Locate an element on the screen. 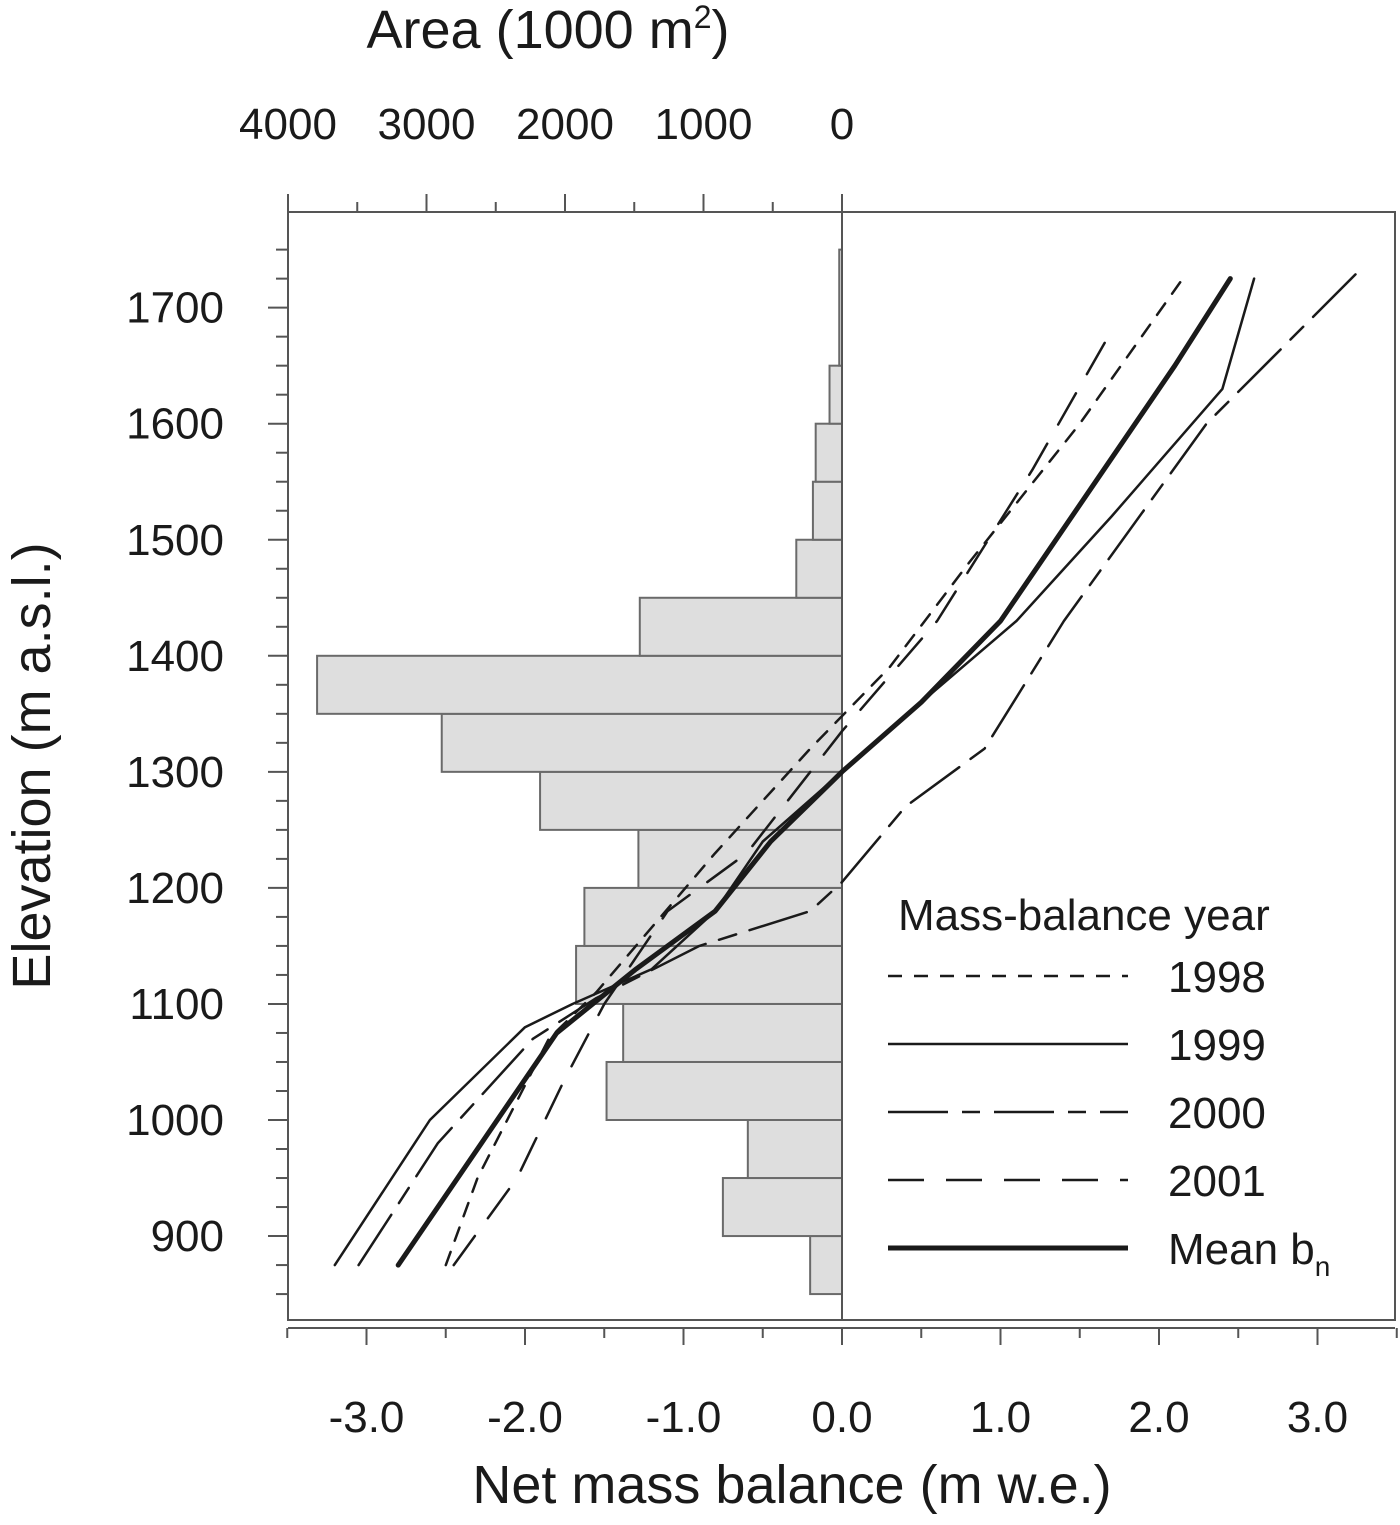 This screenshot has height=1525, width=1400. legend-label: Mean bn is located at coordinates (1249, 1253).